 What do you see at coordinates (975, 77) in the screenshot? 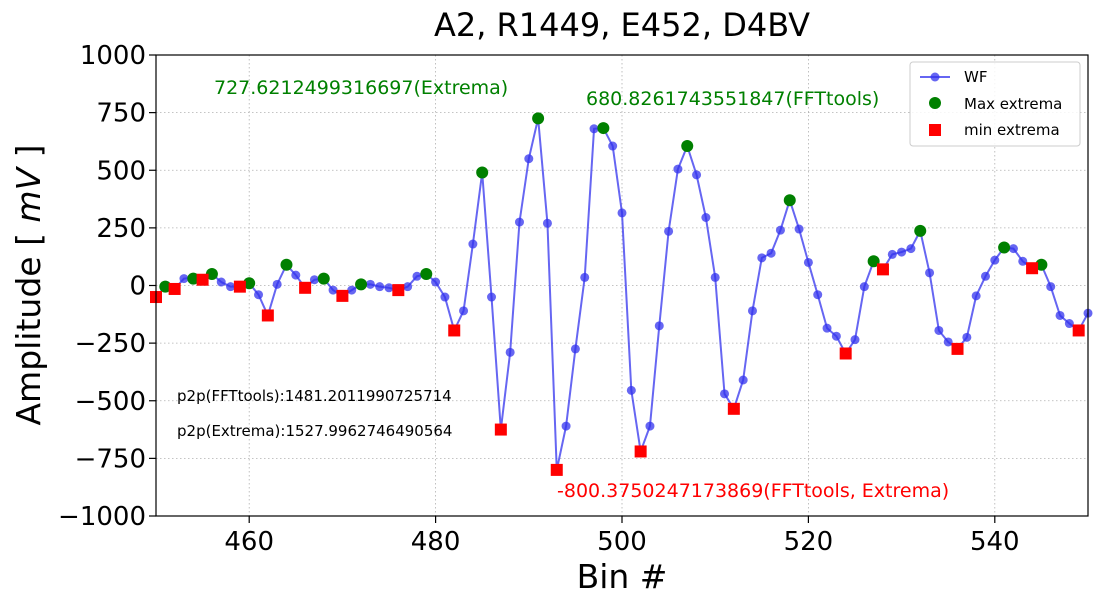
I see `legend-wf-label: WF` at bounding box center [975, 77].